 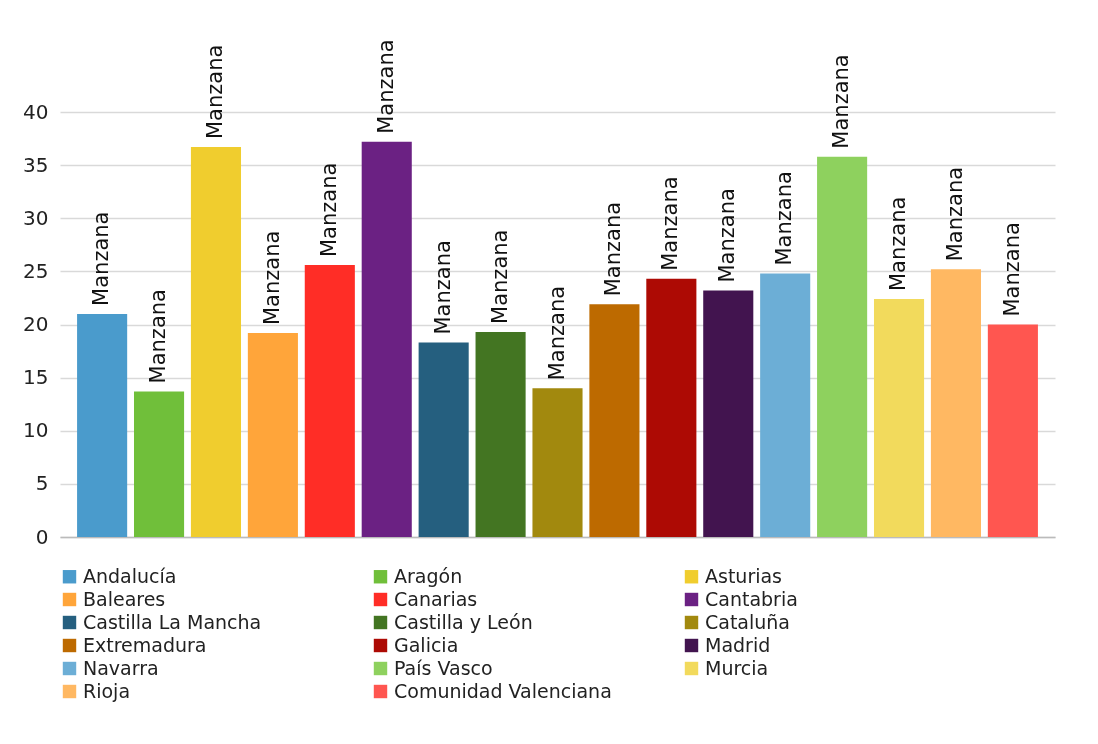 I want to click on legend-label: Castilla La Mancha, so click(x=172, y=621).